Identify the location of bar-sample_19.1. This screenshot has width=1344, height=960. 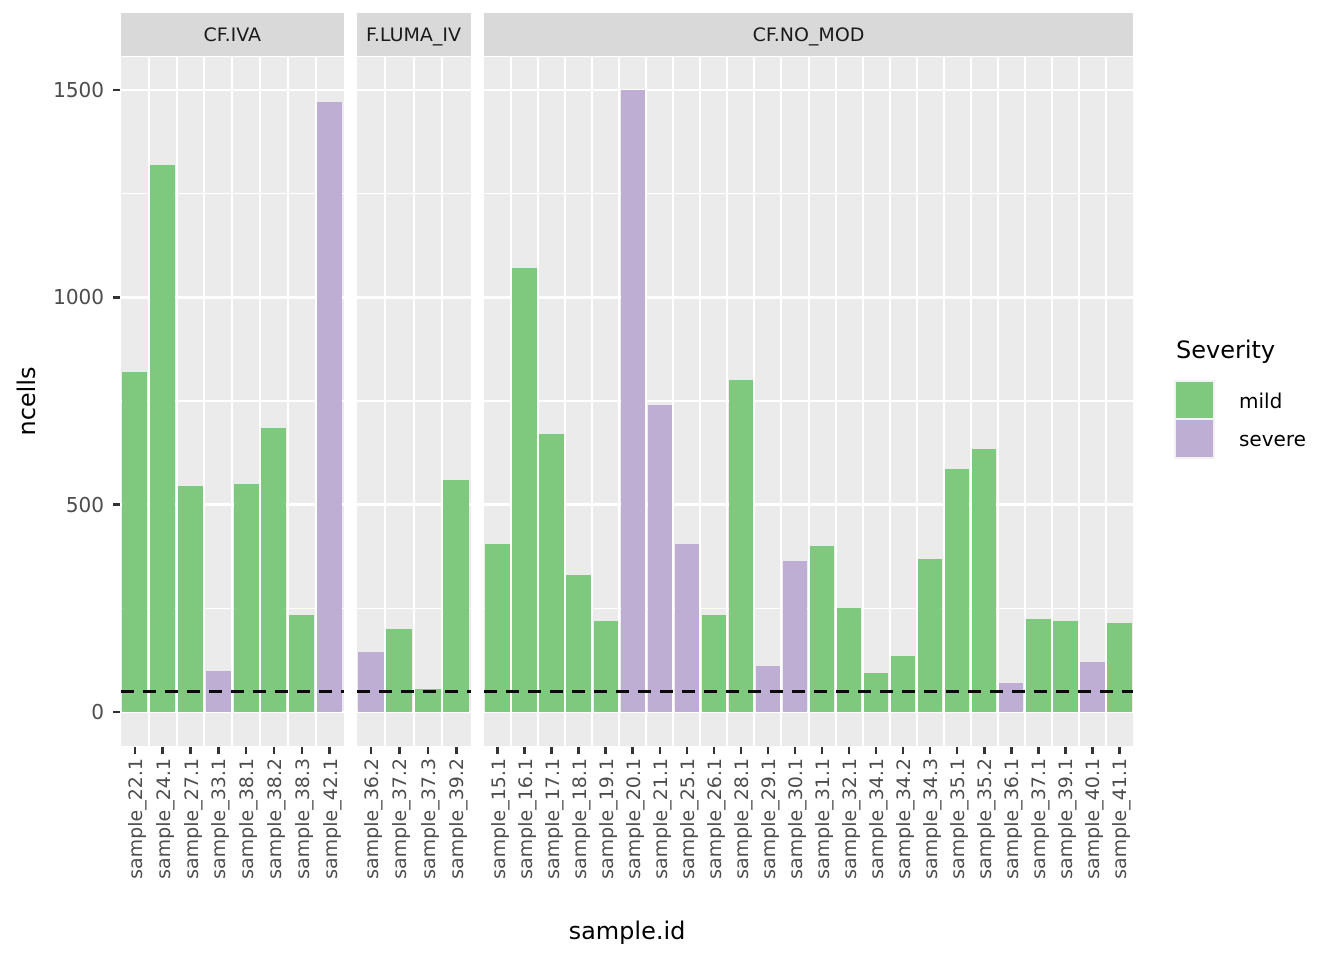
(605, 666).